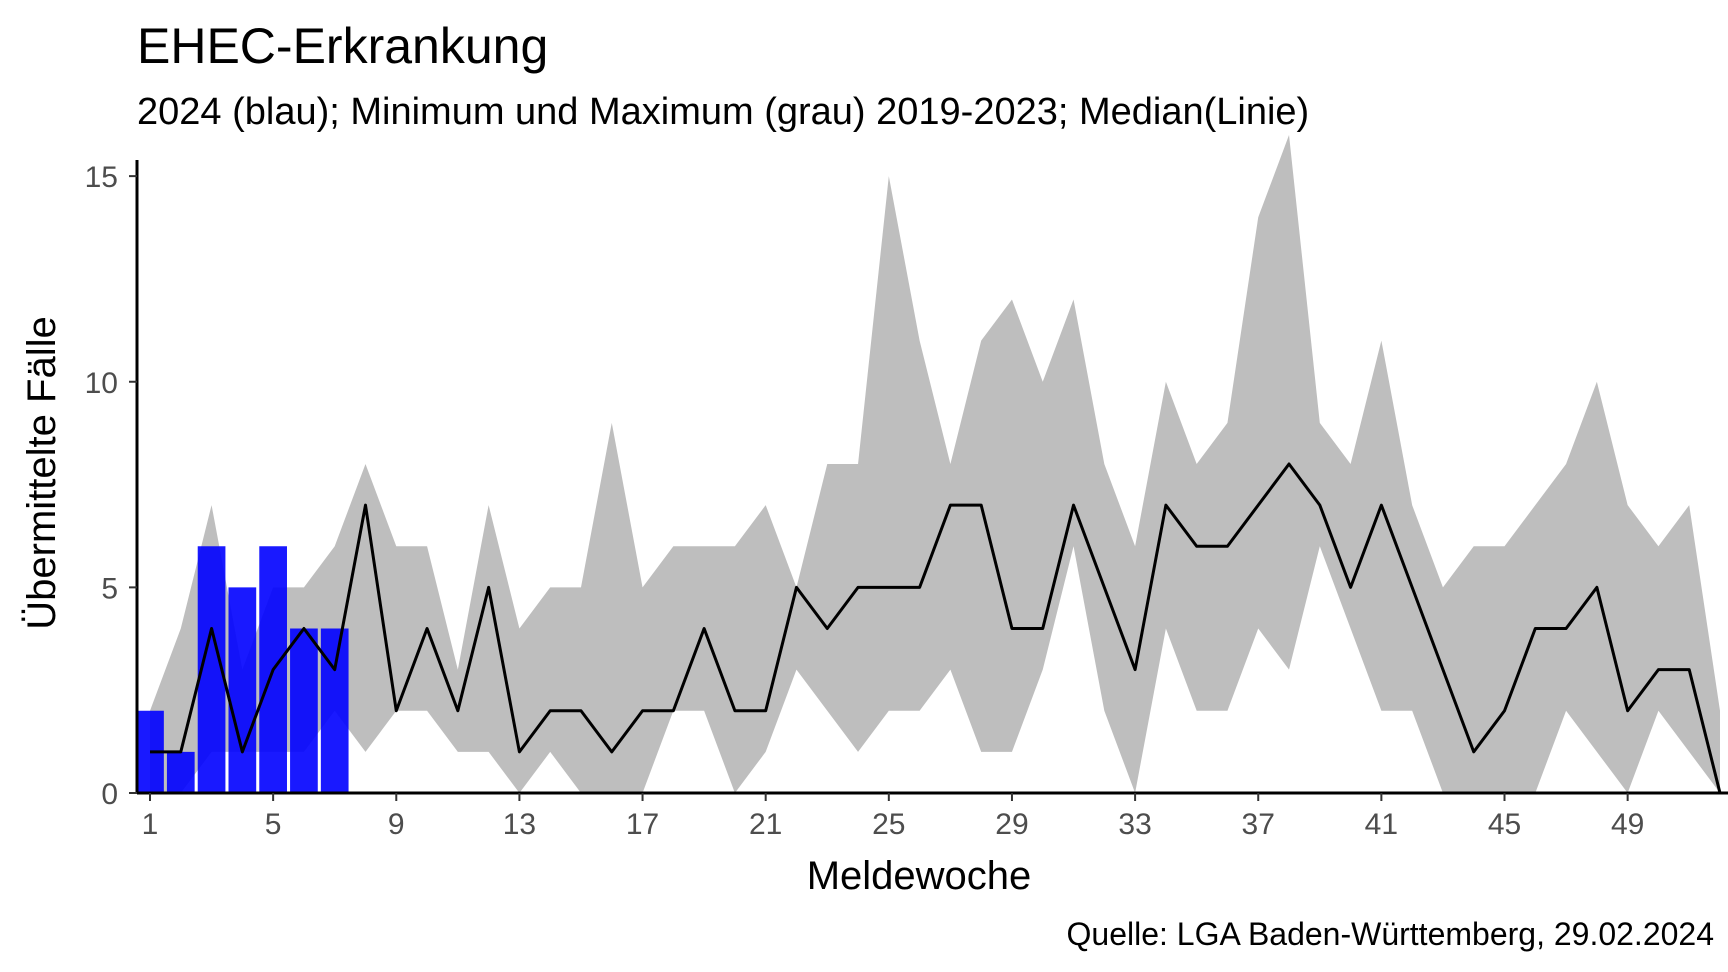  I want to click on x-tick-label-5: 5, so click(273, 824).